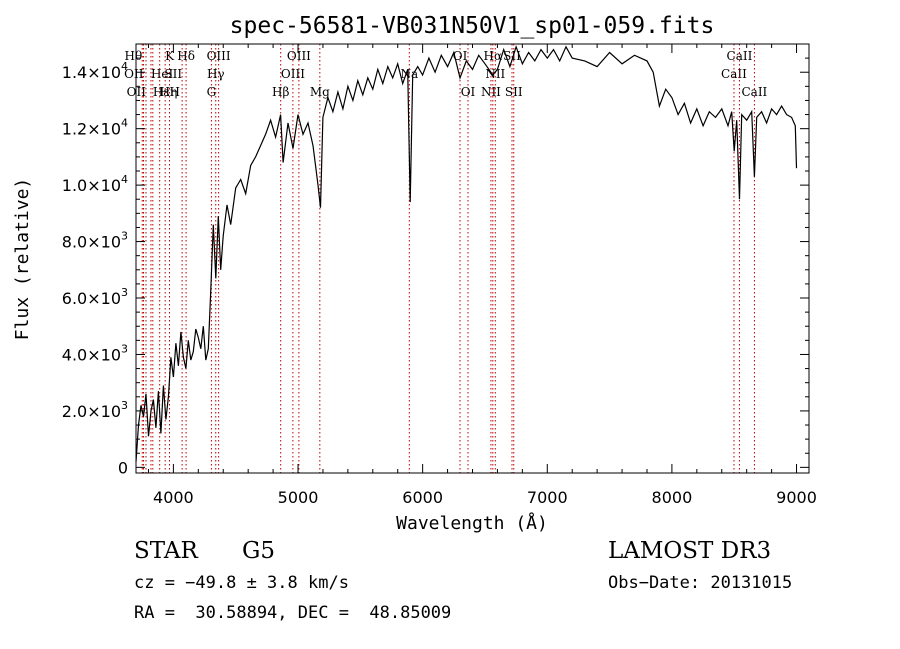  I want to click on svg-text: 1.2×10⁴, so click(95, 128).